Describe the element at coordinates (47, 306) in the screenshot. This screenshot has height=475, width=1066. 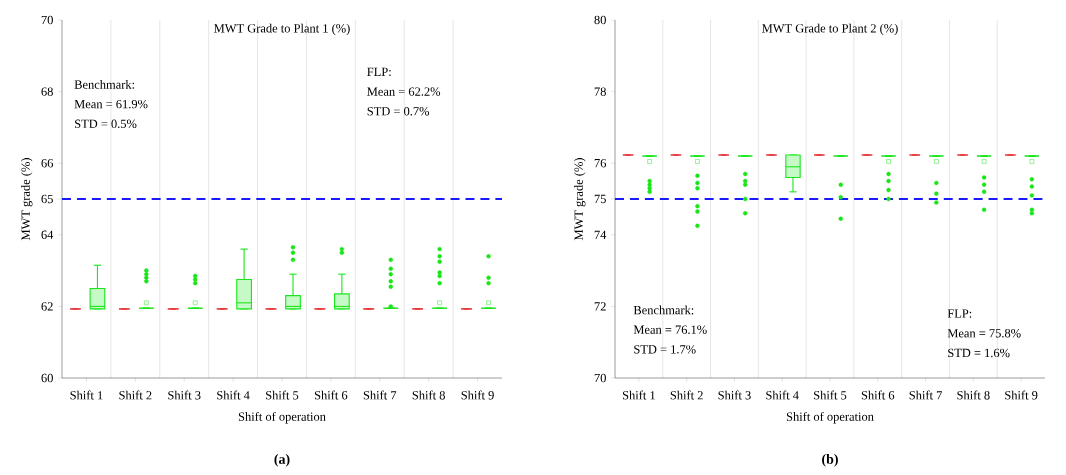
I see `y-tick-label: 62` at that location.